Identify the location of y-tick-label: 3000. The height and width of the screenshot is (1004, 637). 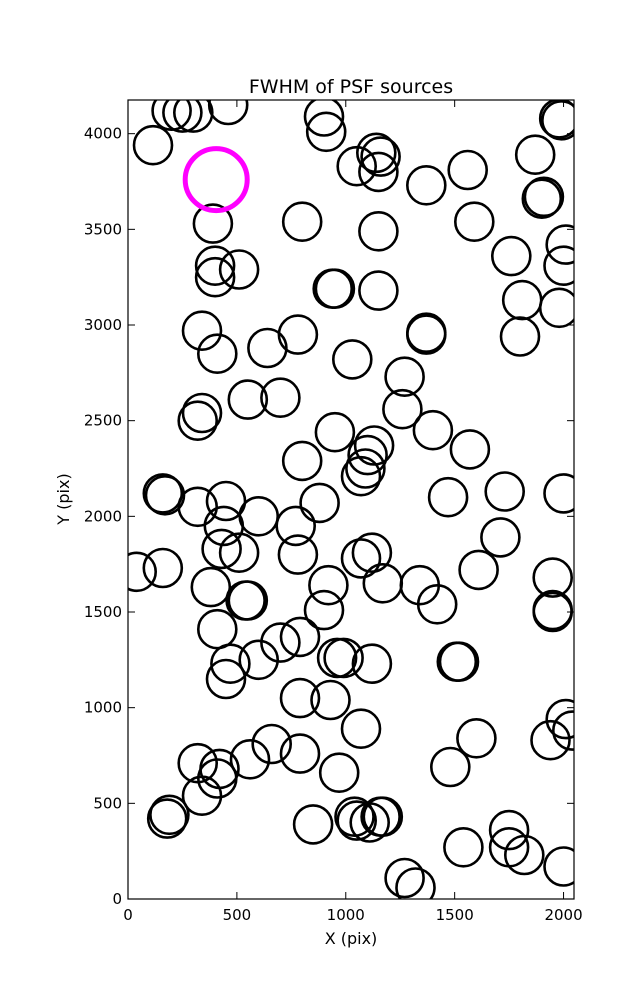
(103, 325).